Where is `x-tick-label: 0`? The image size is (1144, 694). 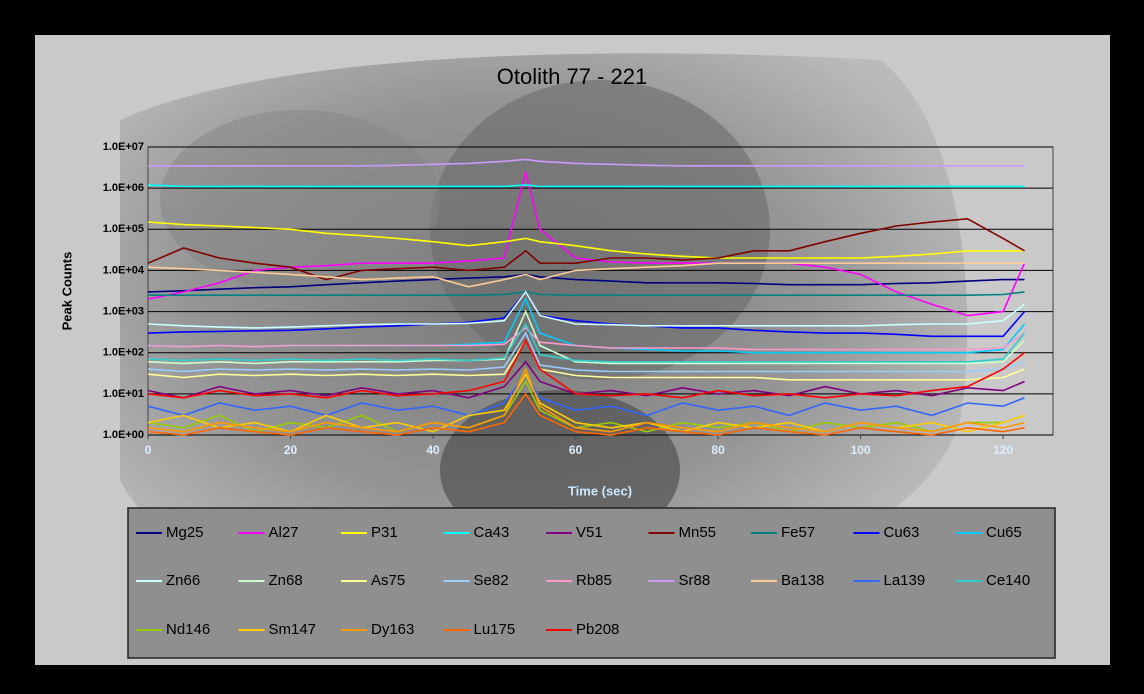 x-tick-label: 0 is located at coordinates (148, 450).